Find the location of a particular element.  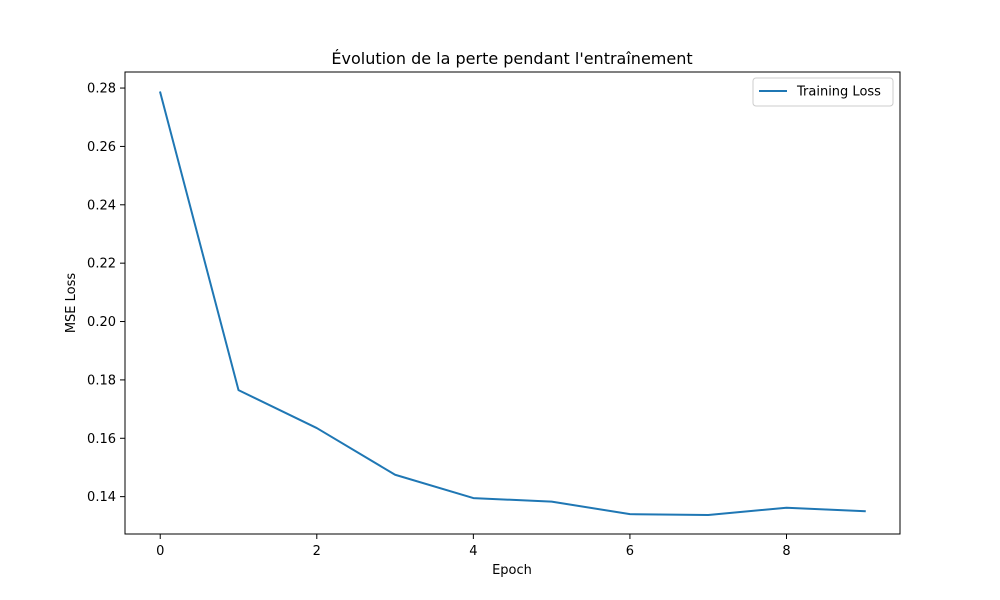

y-axis-label: MSE Loss is located at coordinates (71, 303).